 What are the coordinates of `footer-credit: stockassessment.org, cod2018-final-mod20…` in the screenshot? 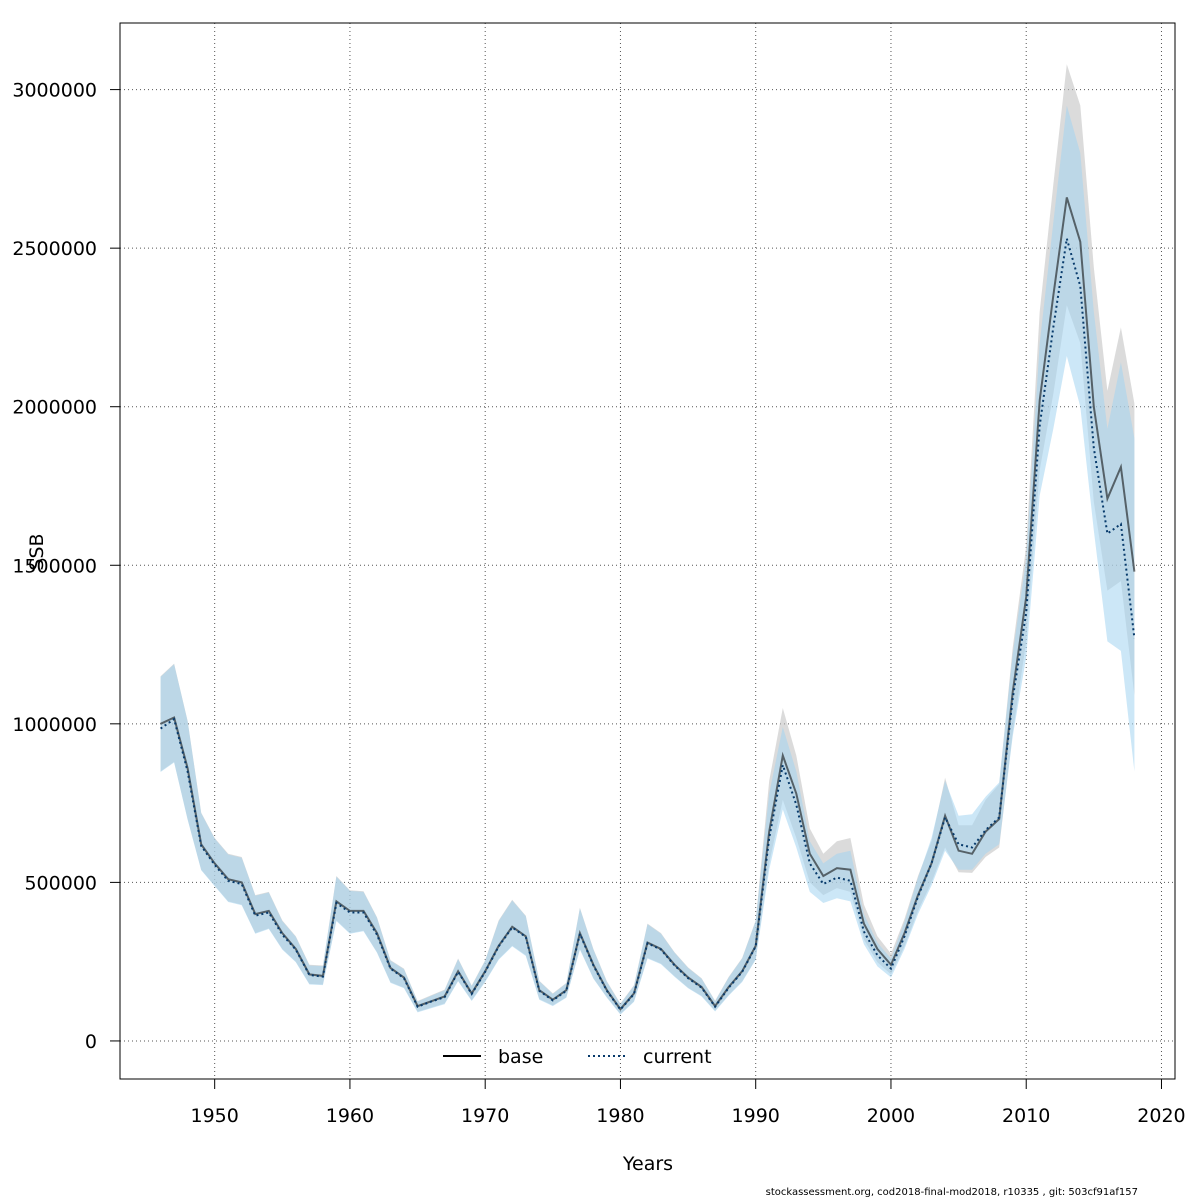 It's located at (951, 1192).